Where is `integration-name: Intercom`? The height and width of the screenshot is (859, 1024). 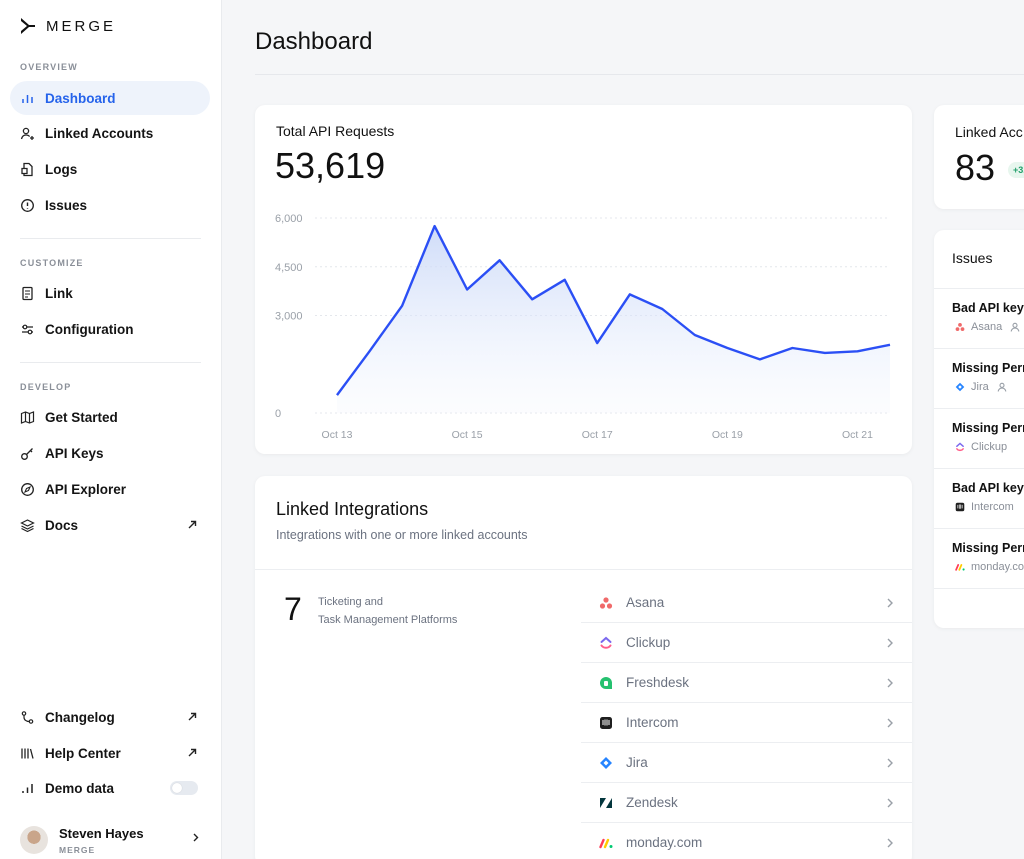 integration-name: Intercom is located at coordinates (652, 722).